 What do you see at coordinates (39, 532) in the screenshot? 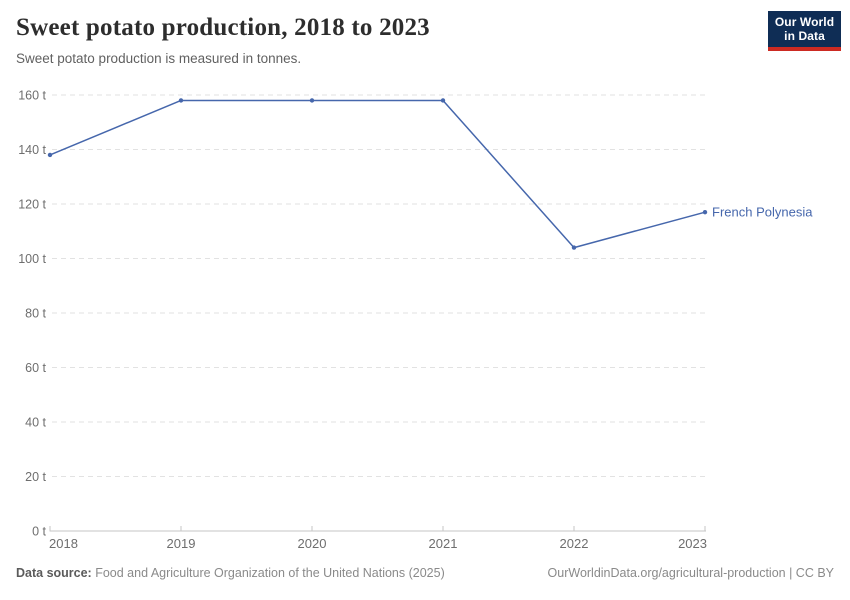
I see `y-axis-tick-label: 0 t` at bounding box center [39, 532].